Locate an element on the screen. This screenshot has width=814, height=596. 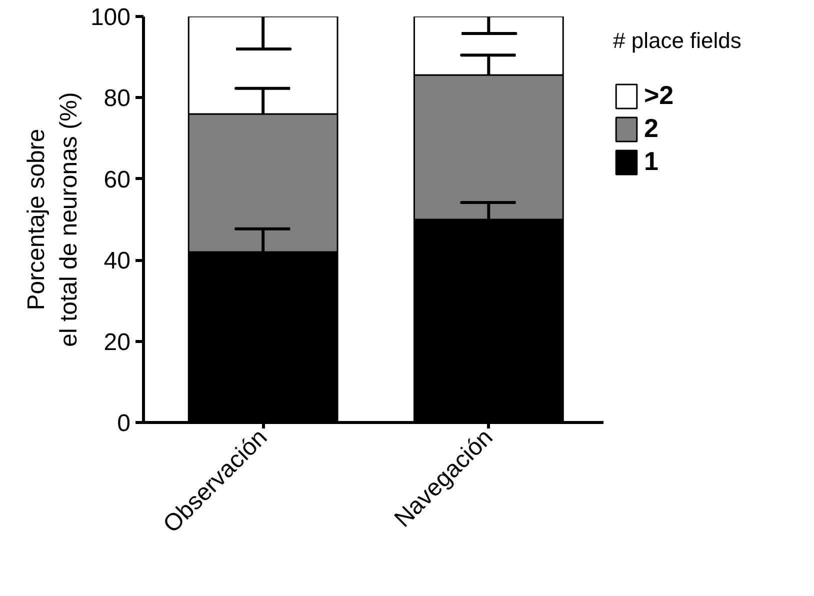
legend-label: 2 is located at coordinates (652, 128).